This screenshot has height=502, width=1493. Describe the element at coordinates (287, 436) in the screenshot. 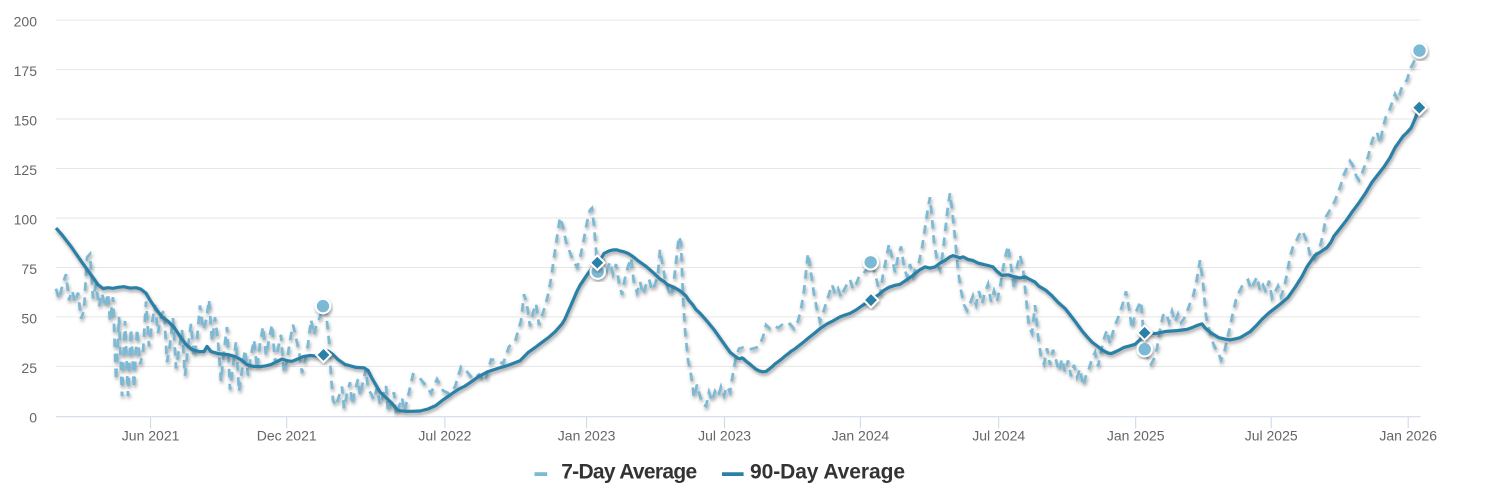

I see `svg-text: Dec 2021` at that location.